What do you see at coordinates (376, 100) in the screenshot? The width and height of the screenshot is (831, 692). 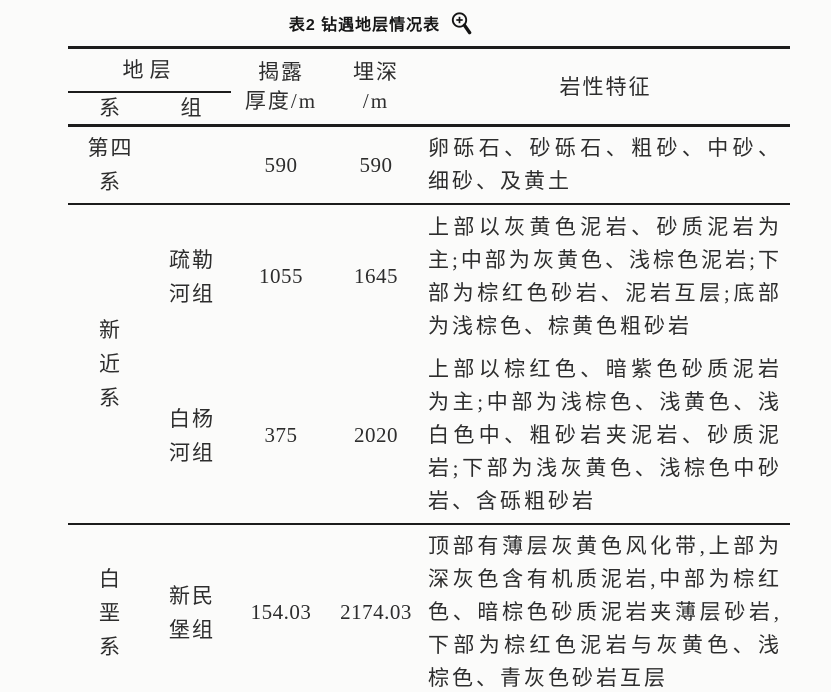 I see `header-depth-line2: /m` at bounding box center [376, 100].